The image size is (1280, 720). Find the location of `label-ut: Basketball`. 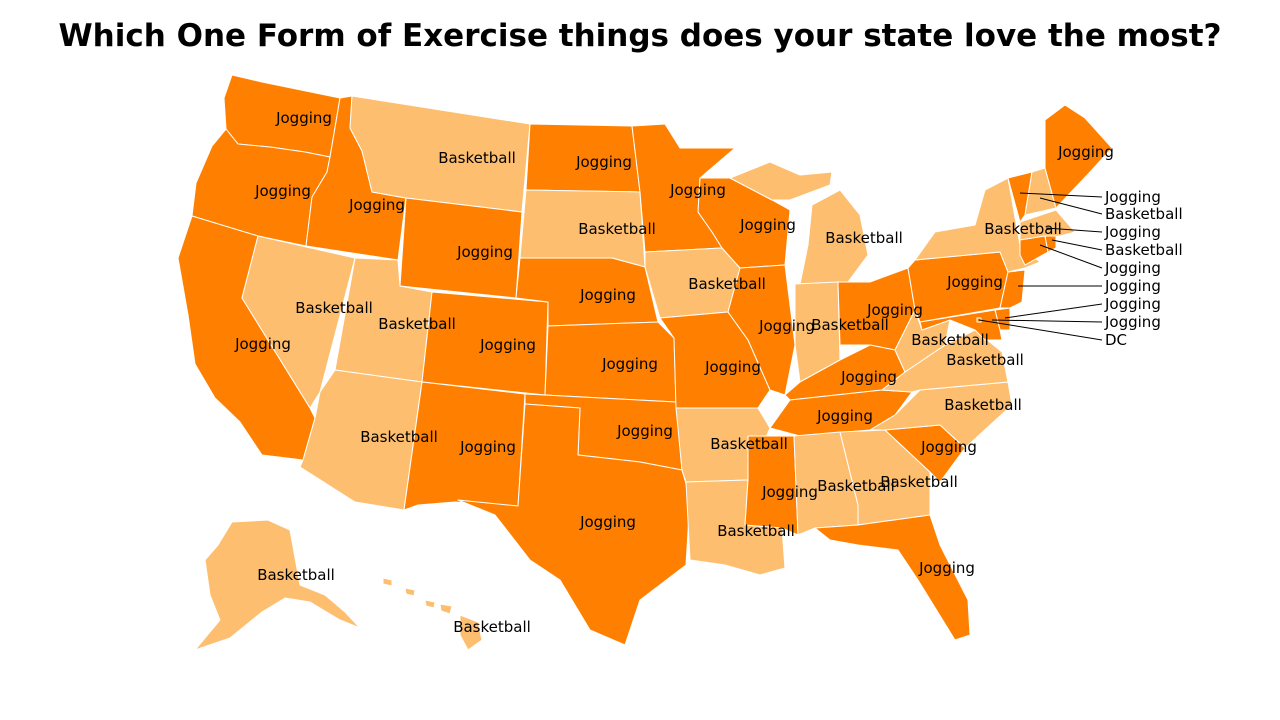

label-ut: Basketball is located at coordinates (417, 324).